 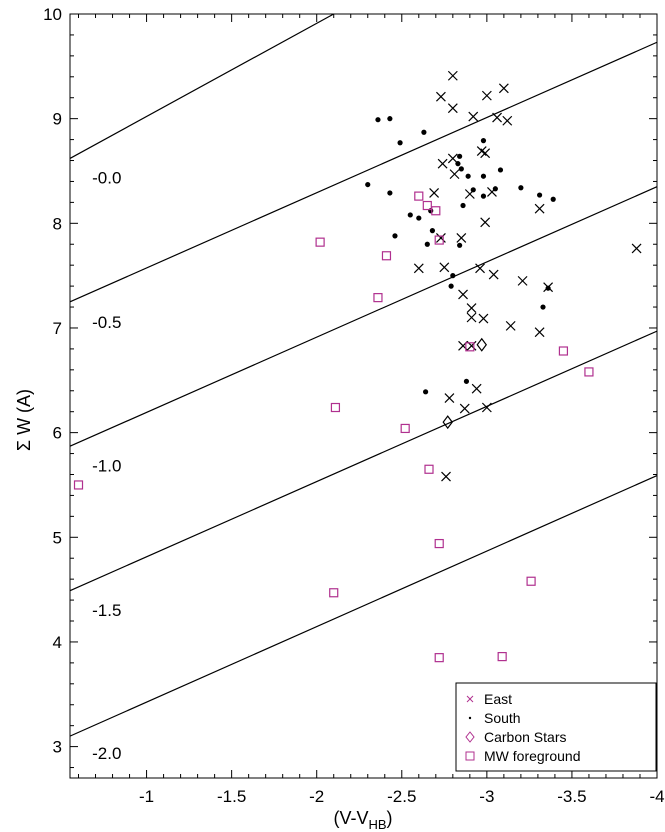 What do you see at coordinates (52, 14) in the screenshot?
I see `y-tick-label: 10` at bounding box center [52, 14].